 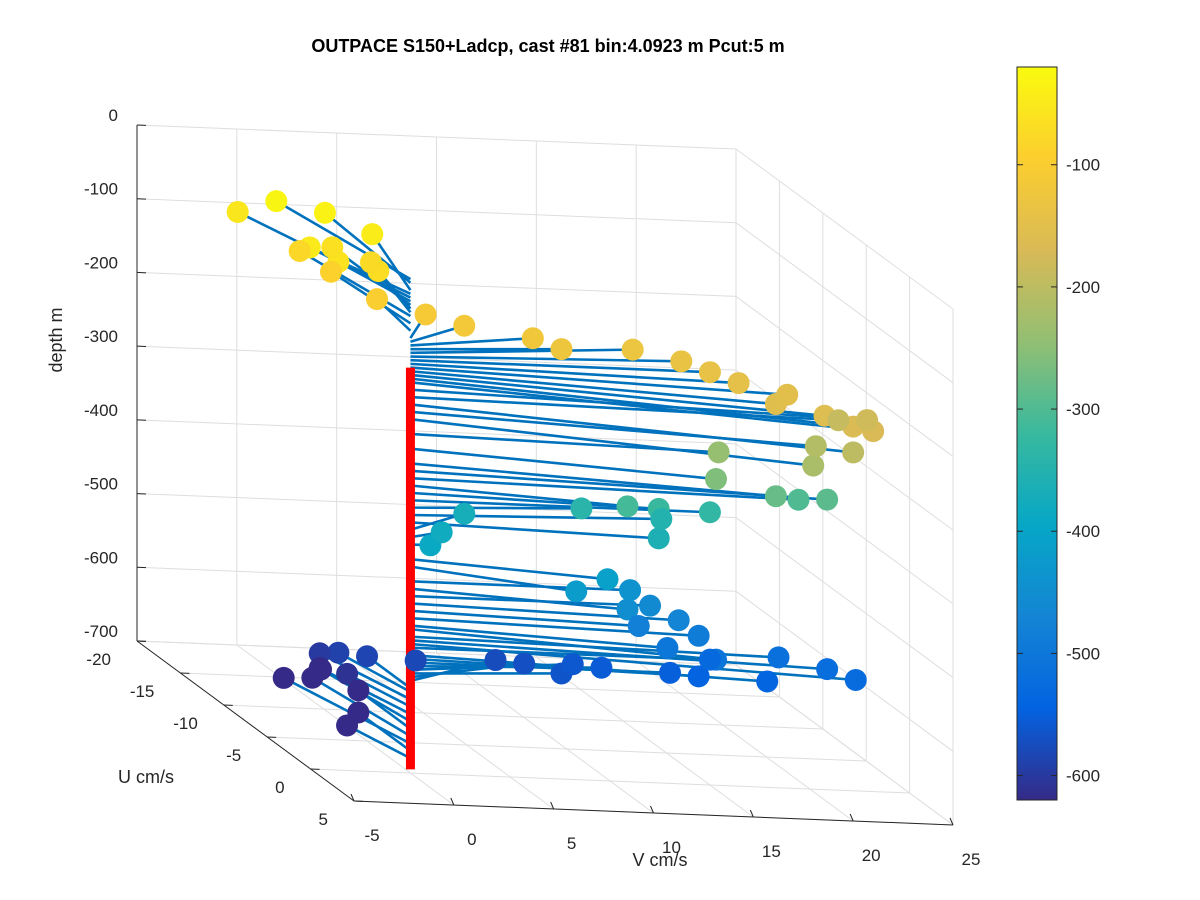 I want to click on x-tick-label: 10, so click(x=671, y=847).